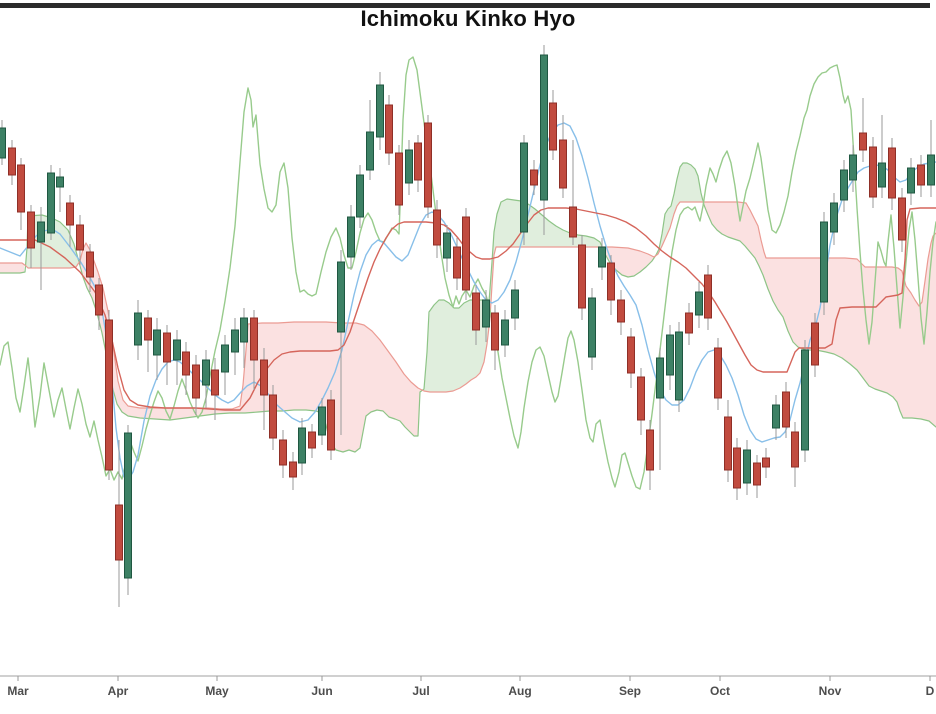 The height and width of the screenshot is (714, 936). What do you see at coordinates (930, 691) in the screenshot?
I see `x-axis-label: D` at bounding box center [930, 691].